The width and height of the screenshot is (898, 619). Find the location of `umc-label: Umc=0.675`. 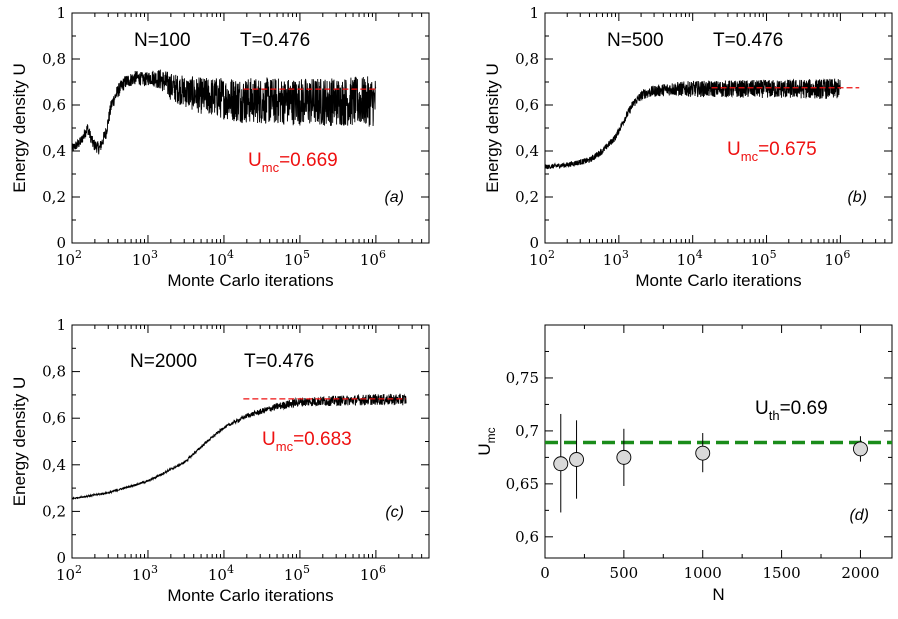

umc-label: Umc=0.675 is located at coordinates (772, 151).